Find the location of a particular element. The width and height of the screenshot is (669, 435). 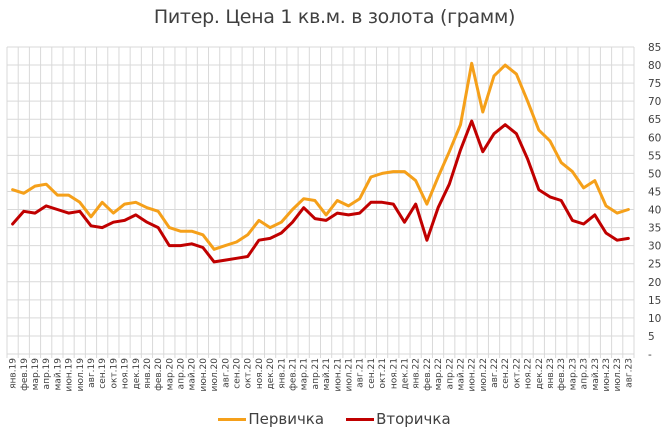

x-tick-label: янв.23 is located at coordinates (551, 373).